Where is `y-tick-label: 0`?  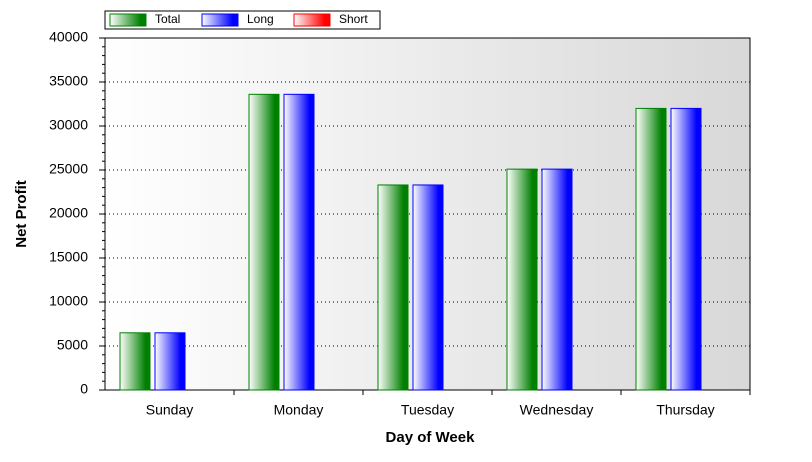 y-tick-label: 0 is located at coordinates (84, 389).